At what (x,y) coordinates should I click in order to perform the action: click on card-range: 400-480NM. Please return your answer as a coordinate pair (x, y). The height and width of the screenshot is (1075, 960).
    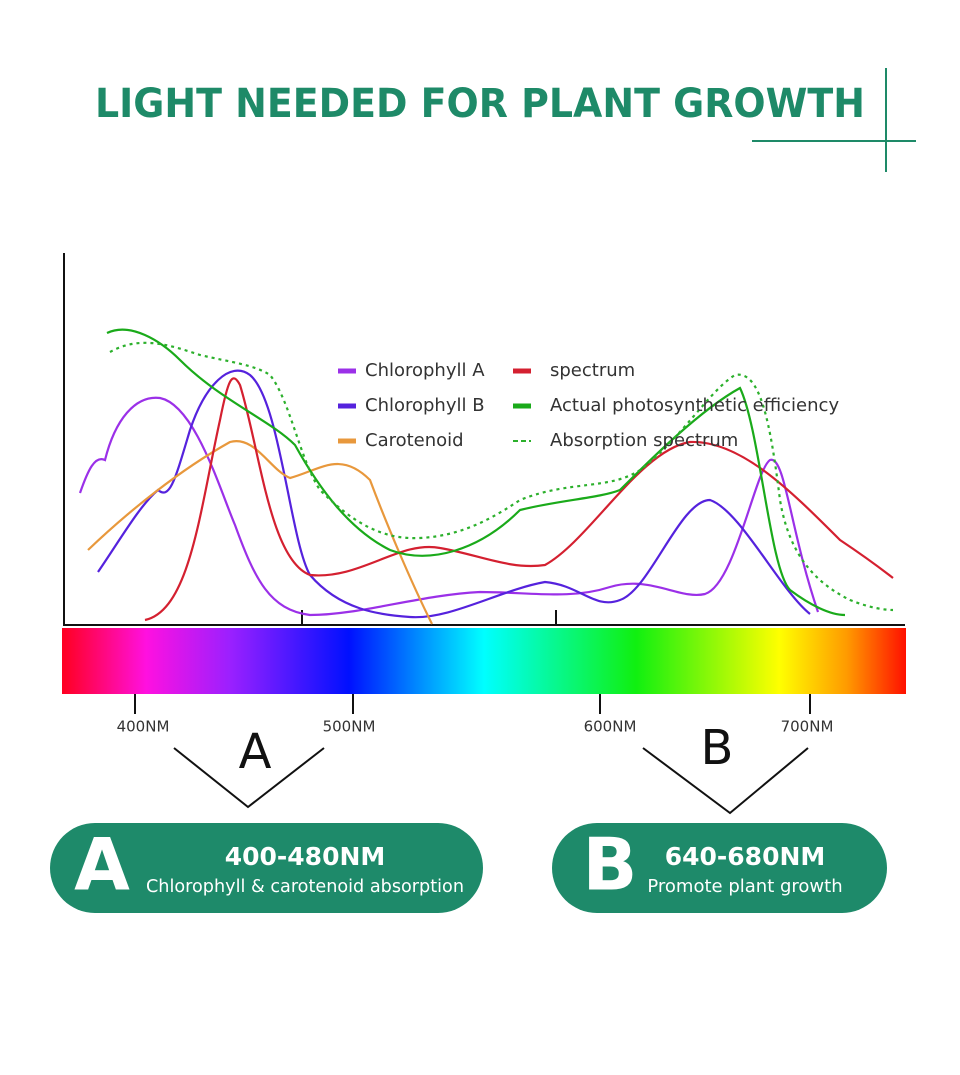
    Looking at the image, I should click on (305, 856).